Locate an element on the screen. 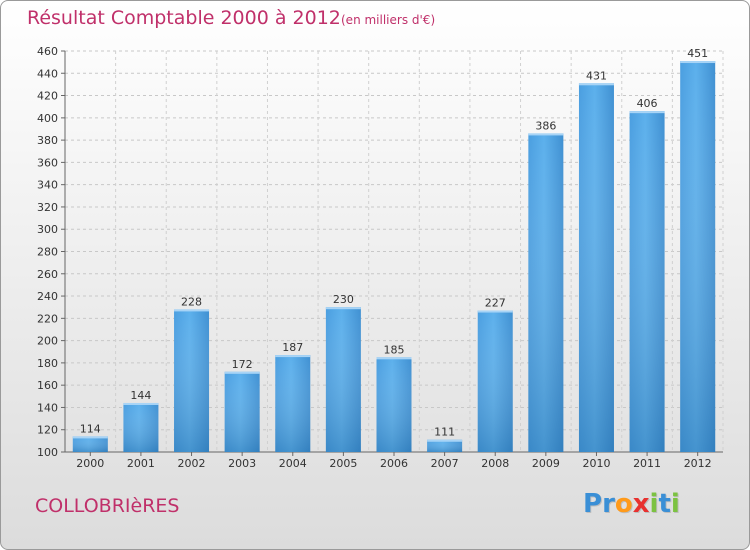  chart-title: Résultat Comptable 2000 à 2012 is located at coordinates (184, 18).